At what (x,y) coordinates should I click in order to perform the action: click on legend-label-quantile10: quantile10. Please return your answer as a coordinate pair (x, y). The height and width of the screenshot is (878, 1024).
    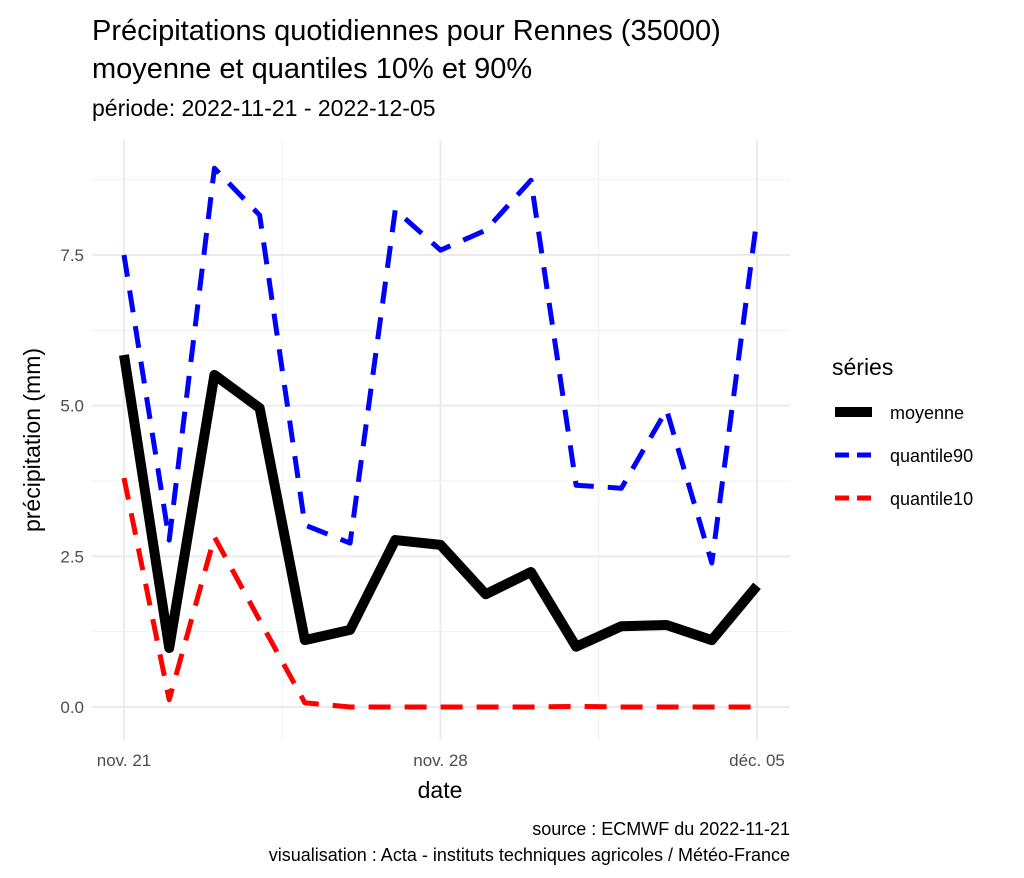
    Looking at the image, I should click on (931, 499).